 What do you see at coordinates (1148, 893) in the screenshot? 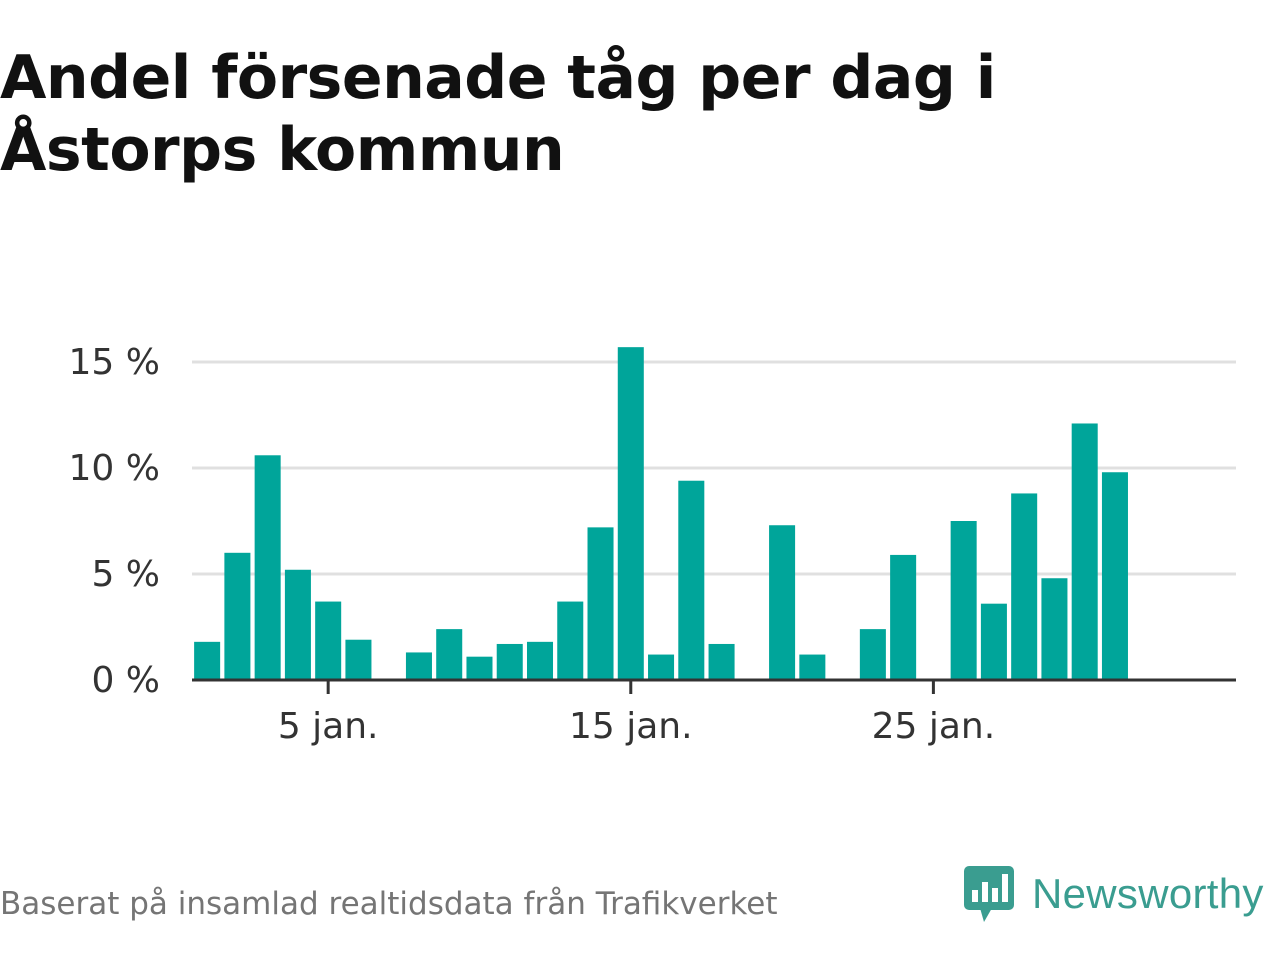
I see `brand-name: Newsworthy` at bounding box center [1148, 893].